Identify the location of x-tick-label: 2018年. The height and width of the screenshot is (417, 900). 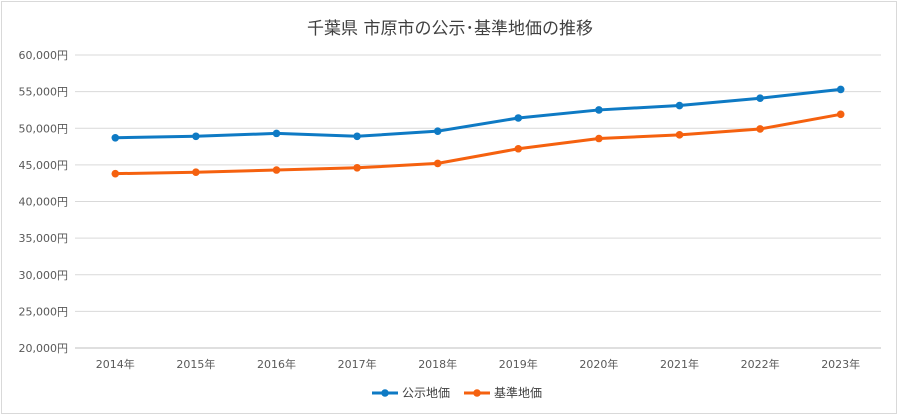
(437, 364).